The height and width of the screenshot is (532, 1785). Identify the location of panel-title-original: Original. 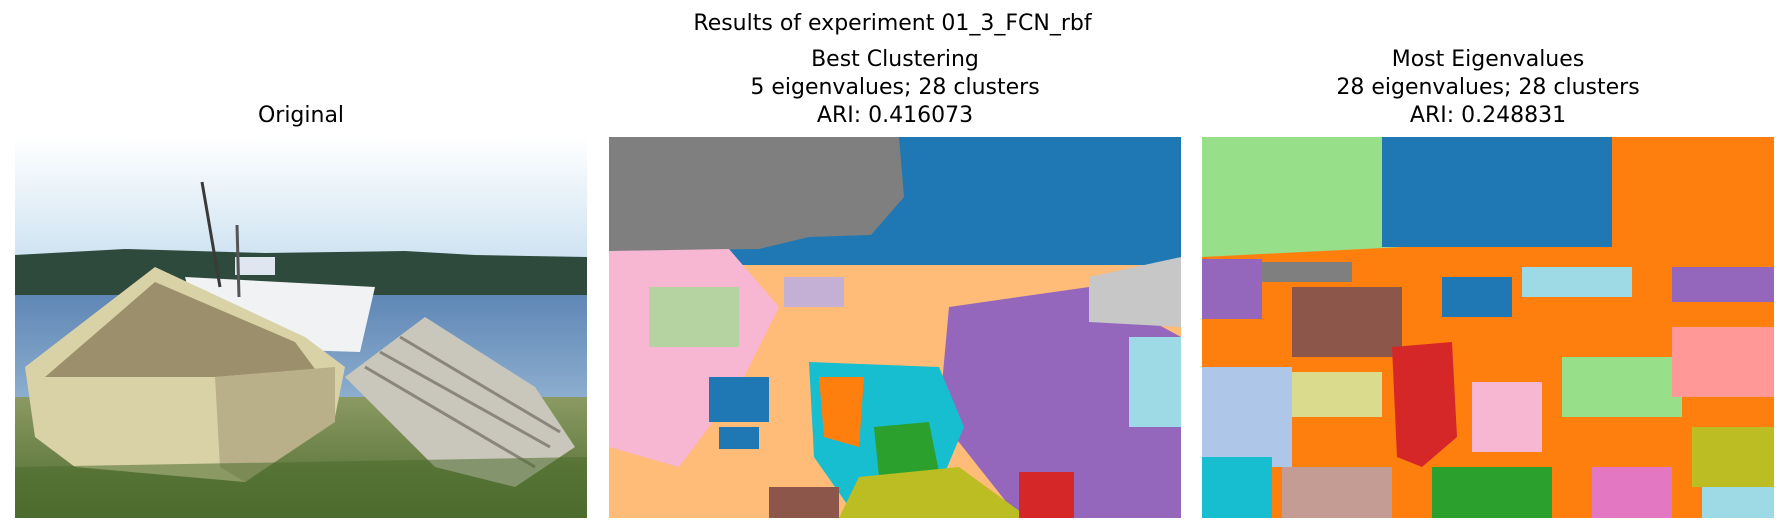
(301, 116).